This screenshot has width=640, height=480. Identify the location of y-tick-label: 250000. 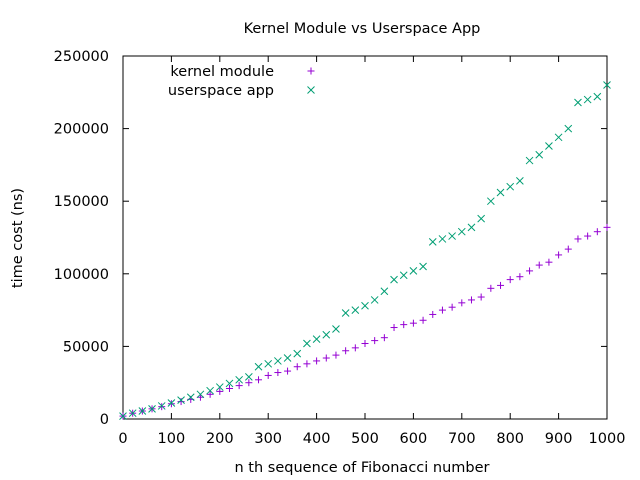
(81, 57).